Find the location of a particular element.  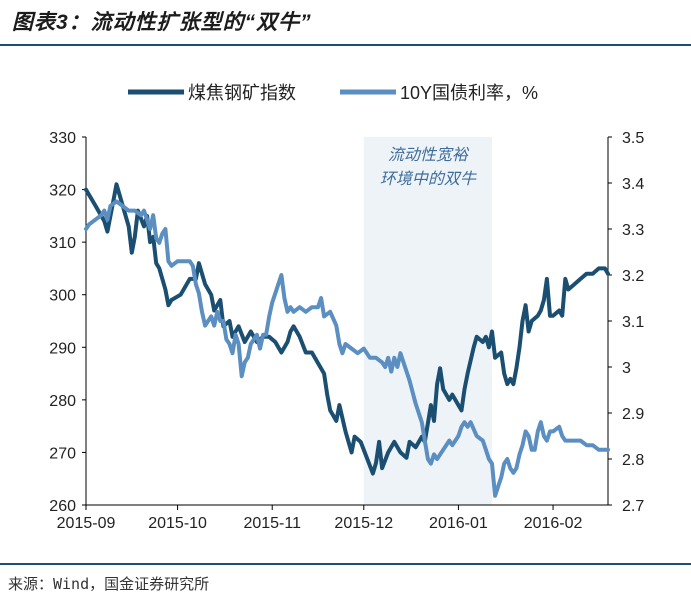

y-left-tick-label: 270 is located at coordinates (62, 453).